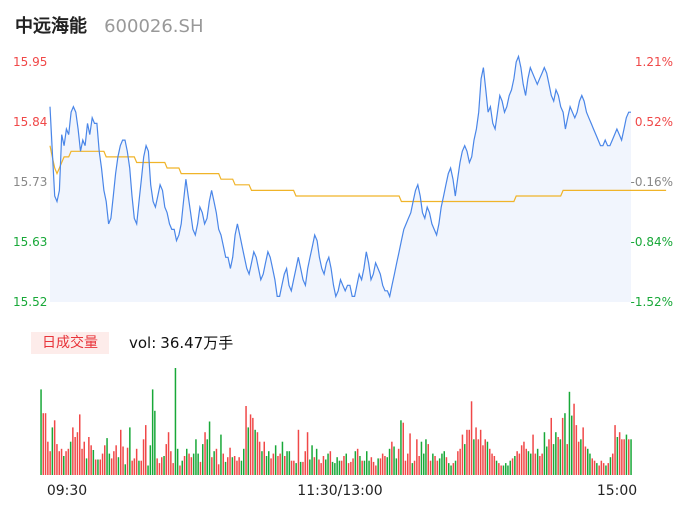 Image resolution: width=686 pixels, height=524 pixels. Describe the element at coordinates (70, 343) in the screenshot. I see `volume-tab: 日成交量` at that location.